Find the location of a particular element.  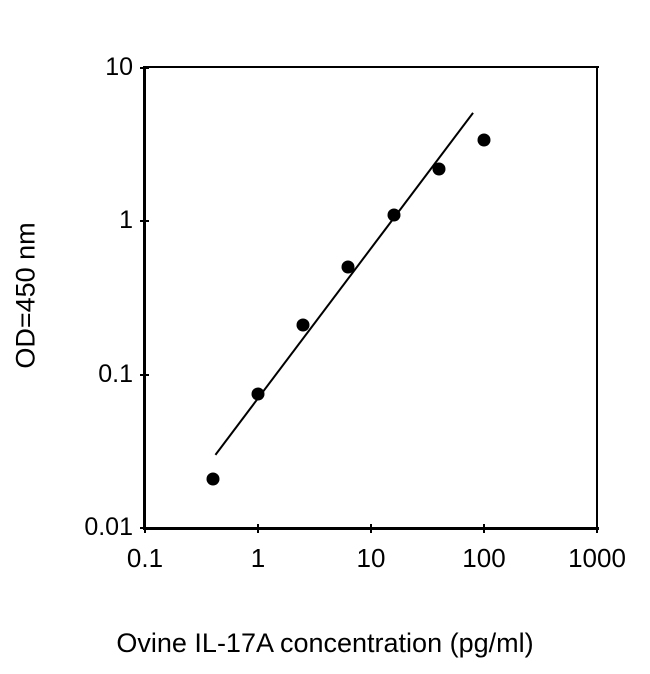

x-tick-label: 1000 is located at coordinates (597, 558).